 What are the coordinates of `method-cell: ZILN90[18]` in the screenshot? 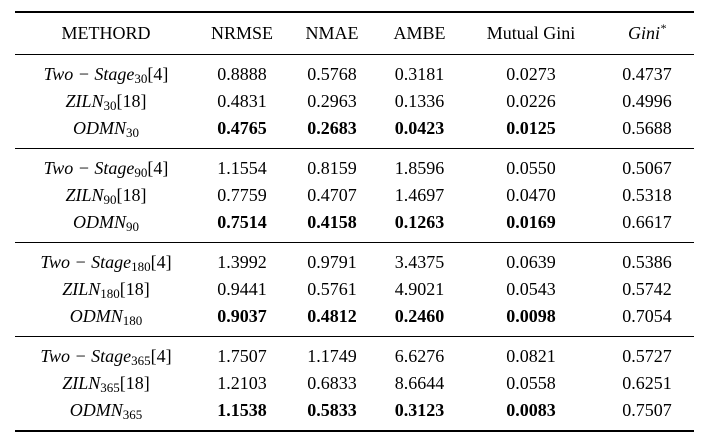 It's located at (106, 195).